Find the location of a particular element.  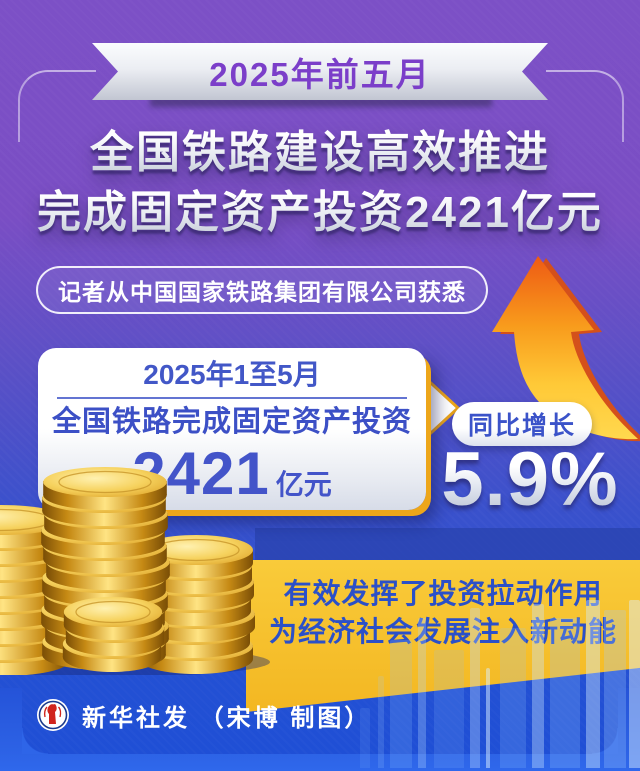

panel-corner-left is located at coordinates (35, 741).